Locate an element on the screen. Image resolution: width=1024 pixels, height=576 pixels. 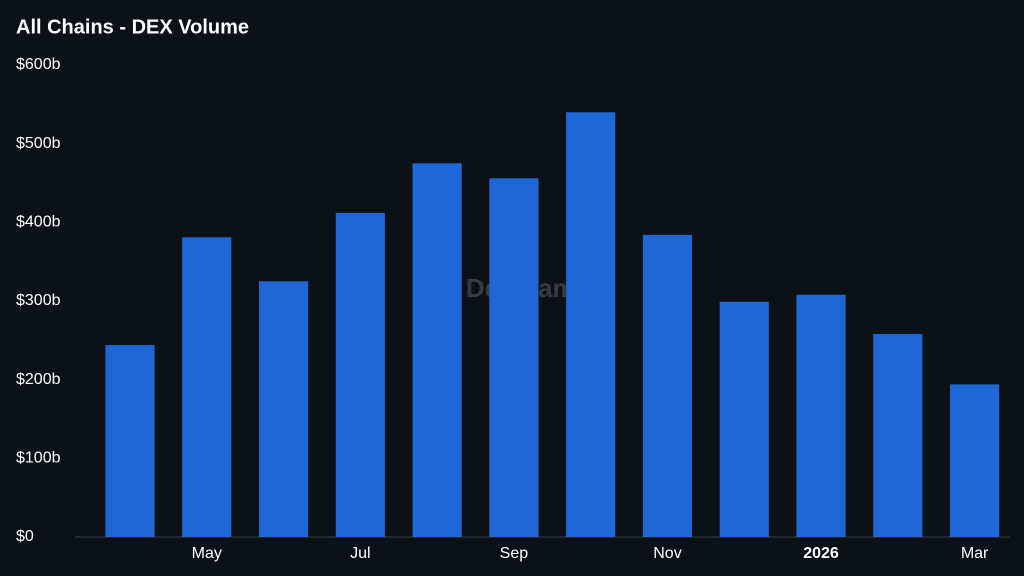
x-tick-label: Sep is located at coordinates (514, 553).